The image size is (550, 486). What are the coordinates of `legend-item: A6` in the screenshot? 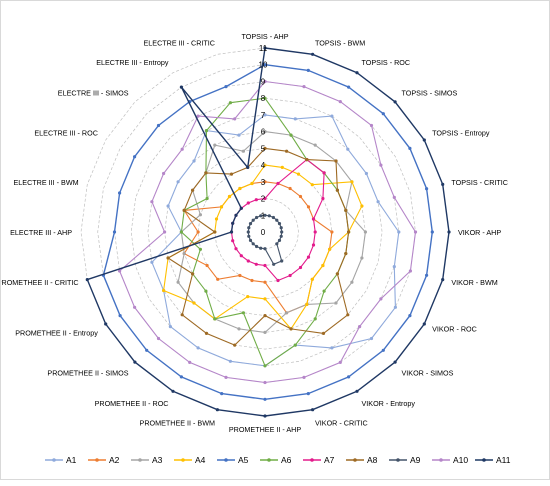 It's located at (276, 460).